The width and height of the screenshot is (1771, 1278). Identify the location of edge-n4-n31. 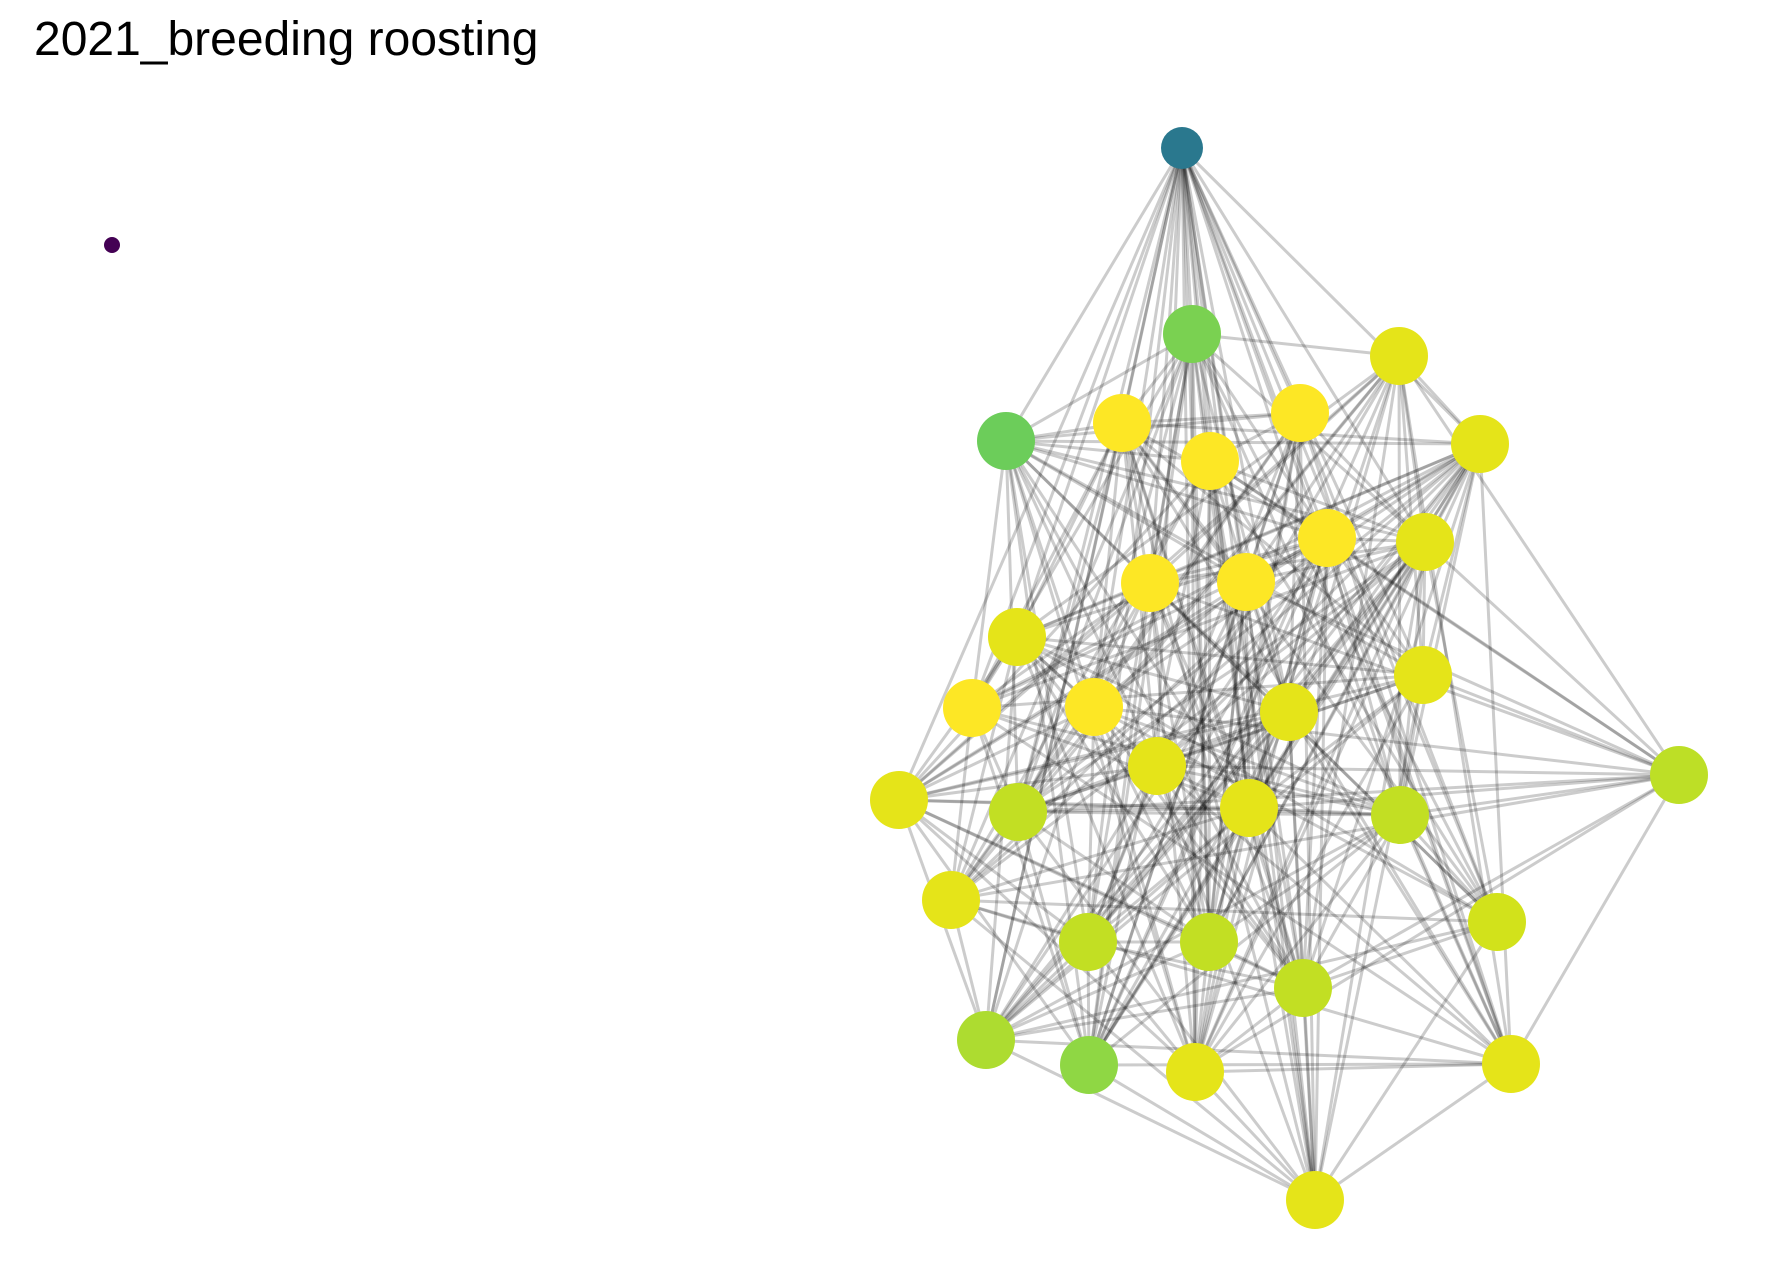
(1316, 743).